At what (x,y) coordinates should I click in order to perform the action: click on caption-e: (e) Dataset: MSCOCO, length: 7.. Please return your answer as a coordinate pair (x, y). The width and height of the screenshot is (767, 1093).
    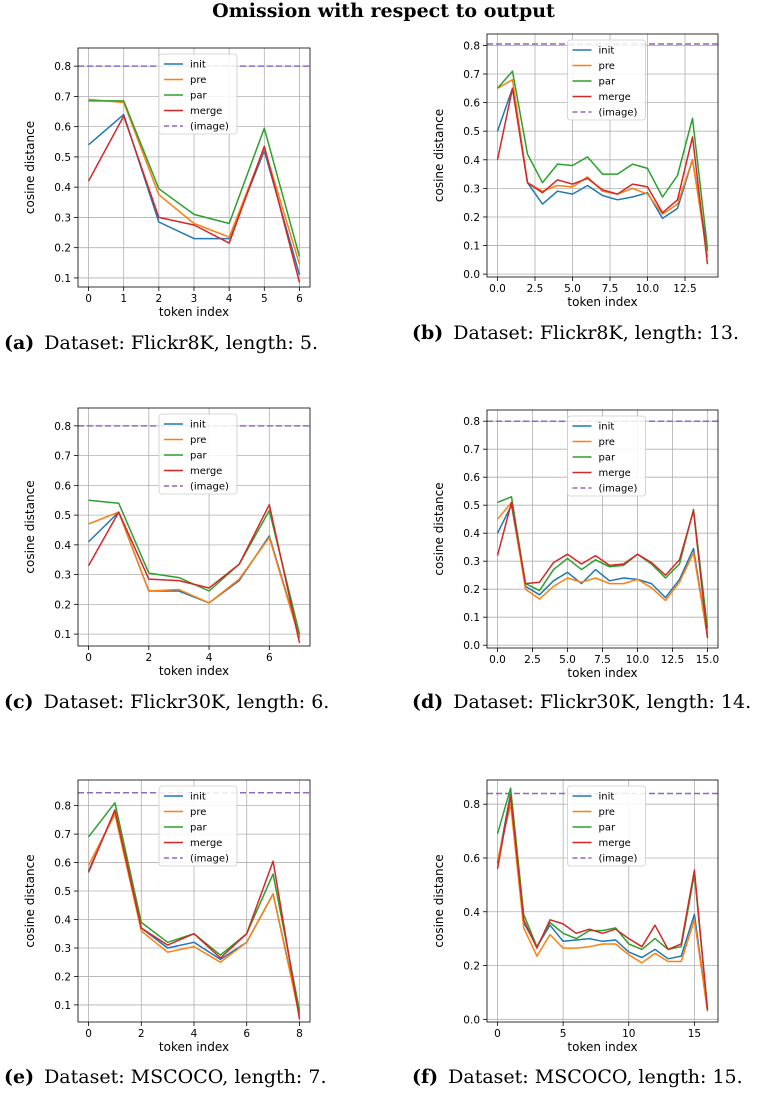
    Looking at the image, I should click on (165, 1077).